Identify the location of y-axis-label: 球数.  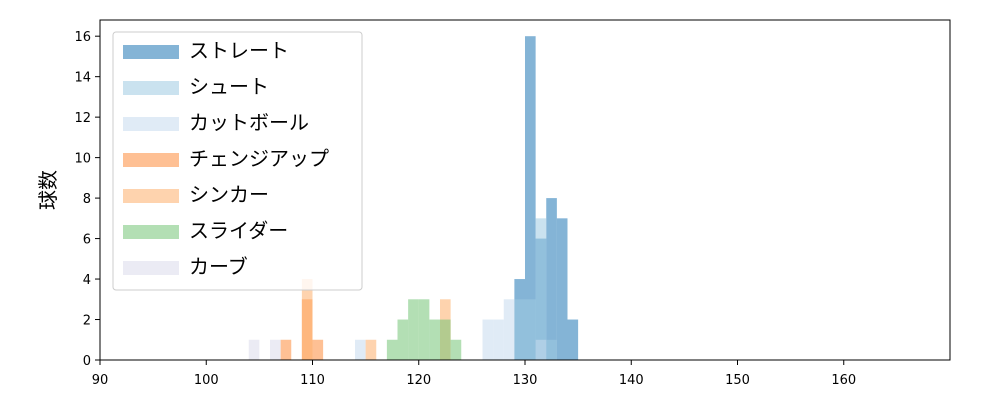
(48, 190).